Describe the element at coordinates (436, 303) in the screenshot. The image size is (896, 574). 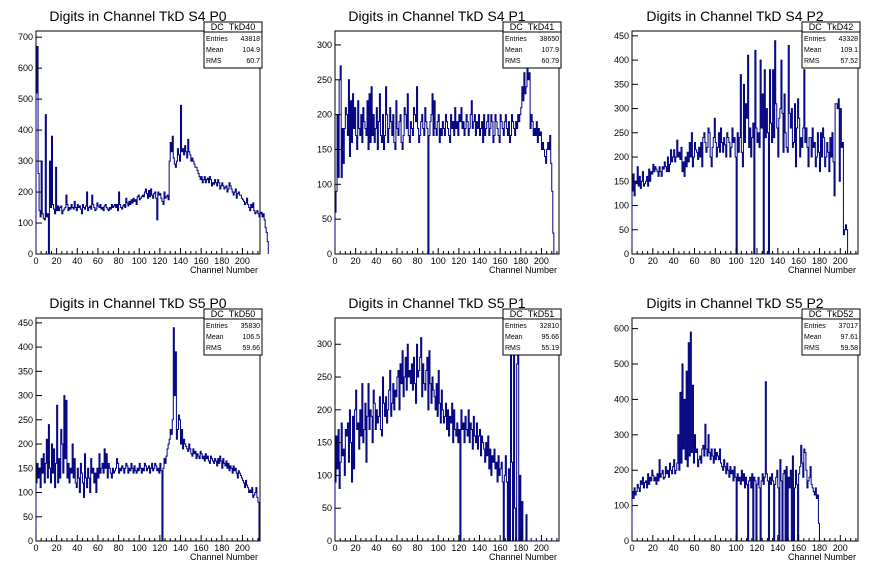
I see `chart-title: Digits in Channel TkD S5 P1` at that location.